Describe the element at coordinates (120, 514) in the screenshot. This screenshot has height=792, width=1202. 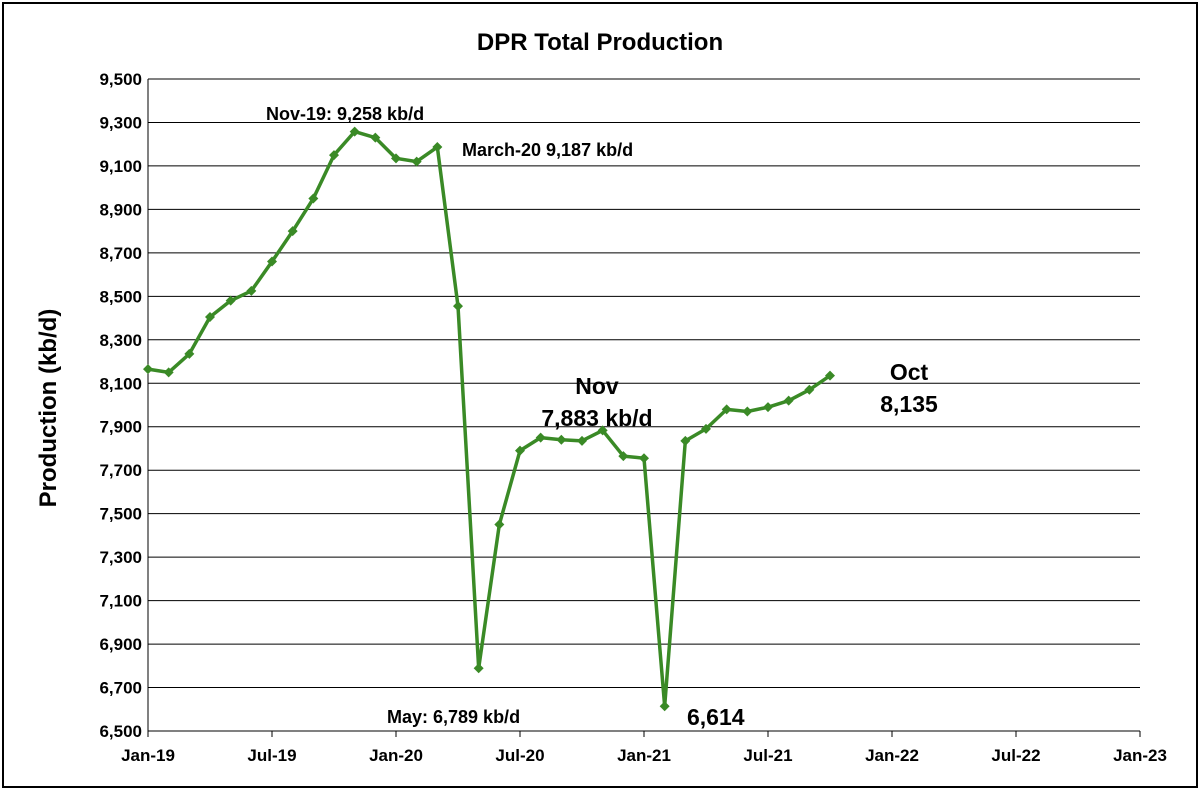
I see `y-tick-label: 7,500` at that location.